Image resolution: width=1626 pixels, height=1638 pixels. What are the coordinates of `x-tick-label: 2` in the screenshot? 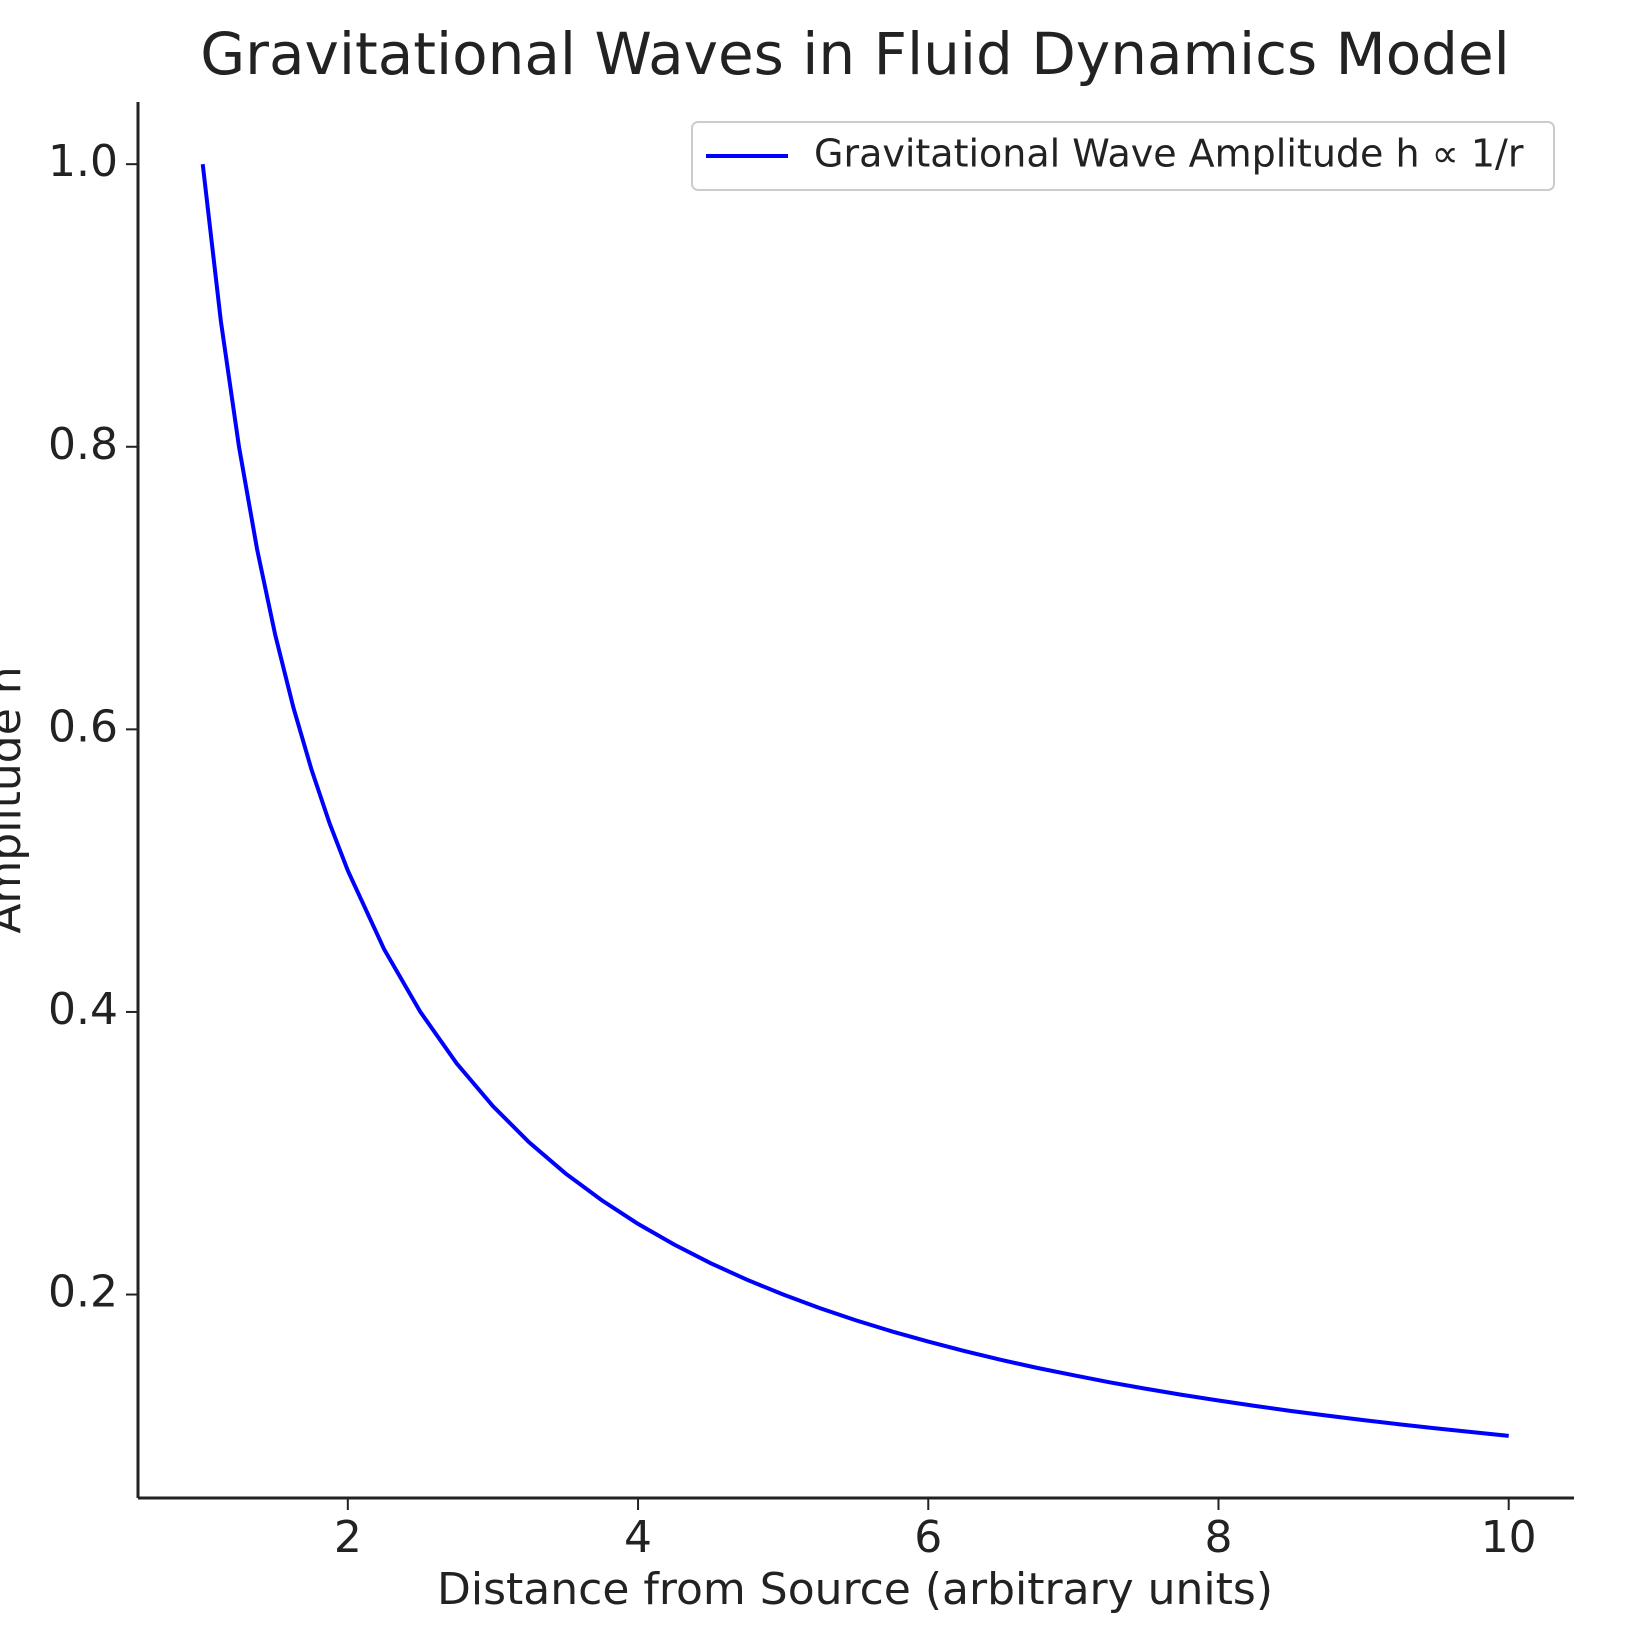 It's located at (348, 1537).